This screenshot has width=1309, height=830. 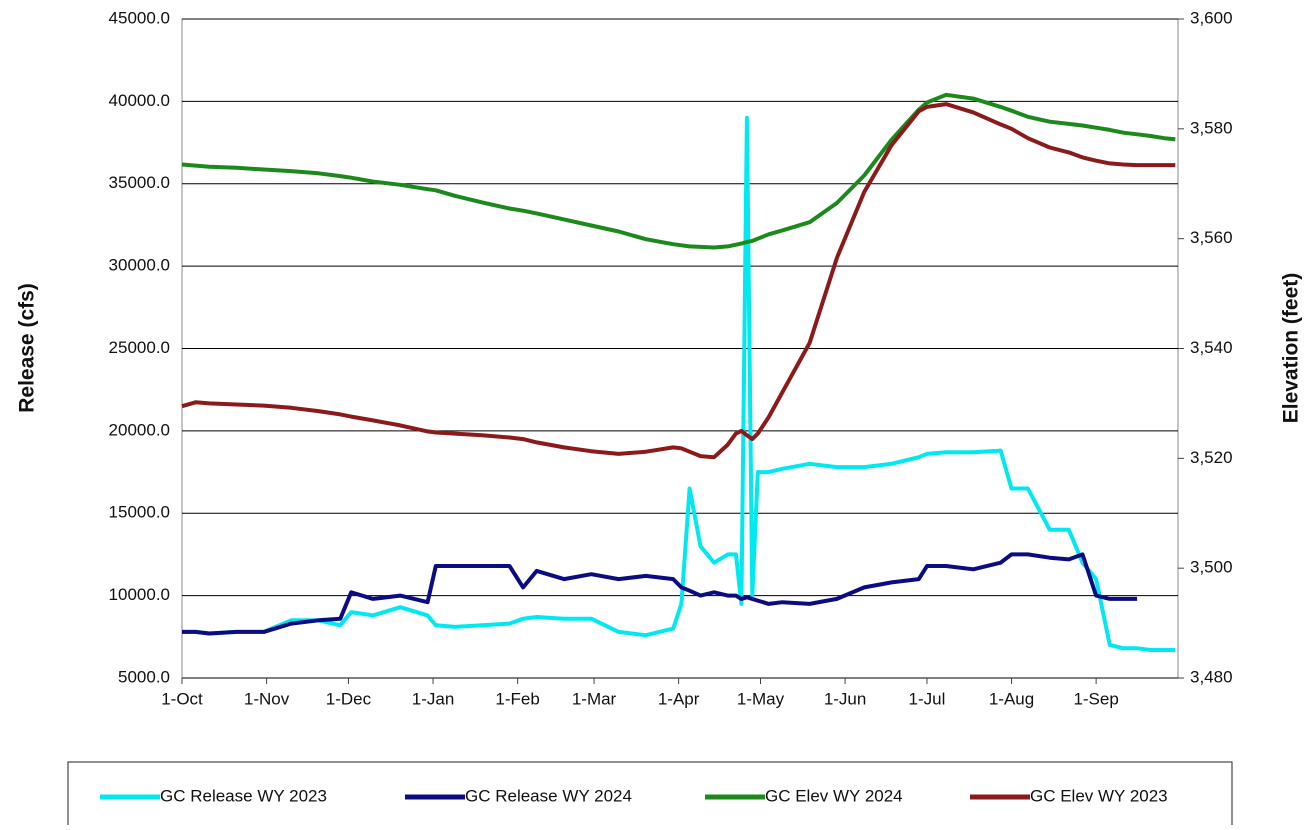 I want to click on legend-label: GC Release WY 2024, so click(x=548, y=795).